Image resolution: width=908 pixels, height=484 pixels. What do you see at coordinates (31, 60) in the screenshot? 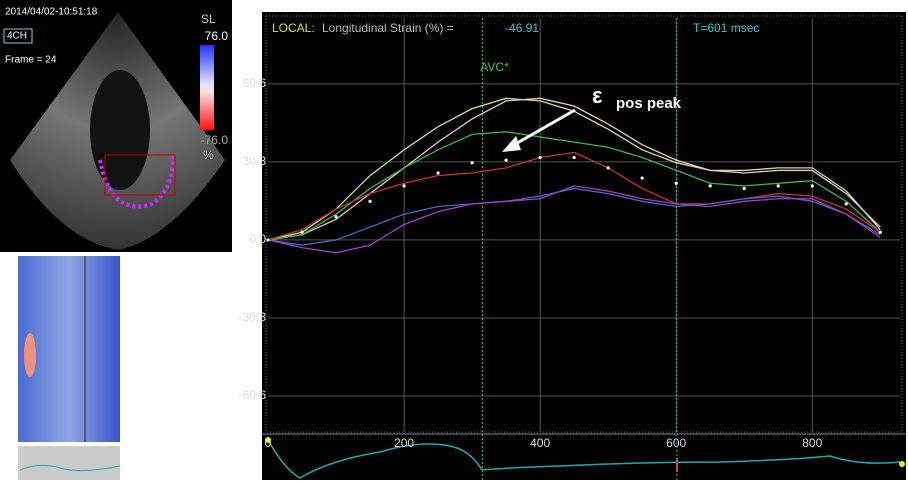
I see `frame-label: Frame = 24` at bounding box center [31, 60].